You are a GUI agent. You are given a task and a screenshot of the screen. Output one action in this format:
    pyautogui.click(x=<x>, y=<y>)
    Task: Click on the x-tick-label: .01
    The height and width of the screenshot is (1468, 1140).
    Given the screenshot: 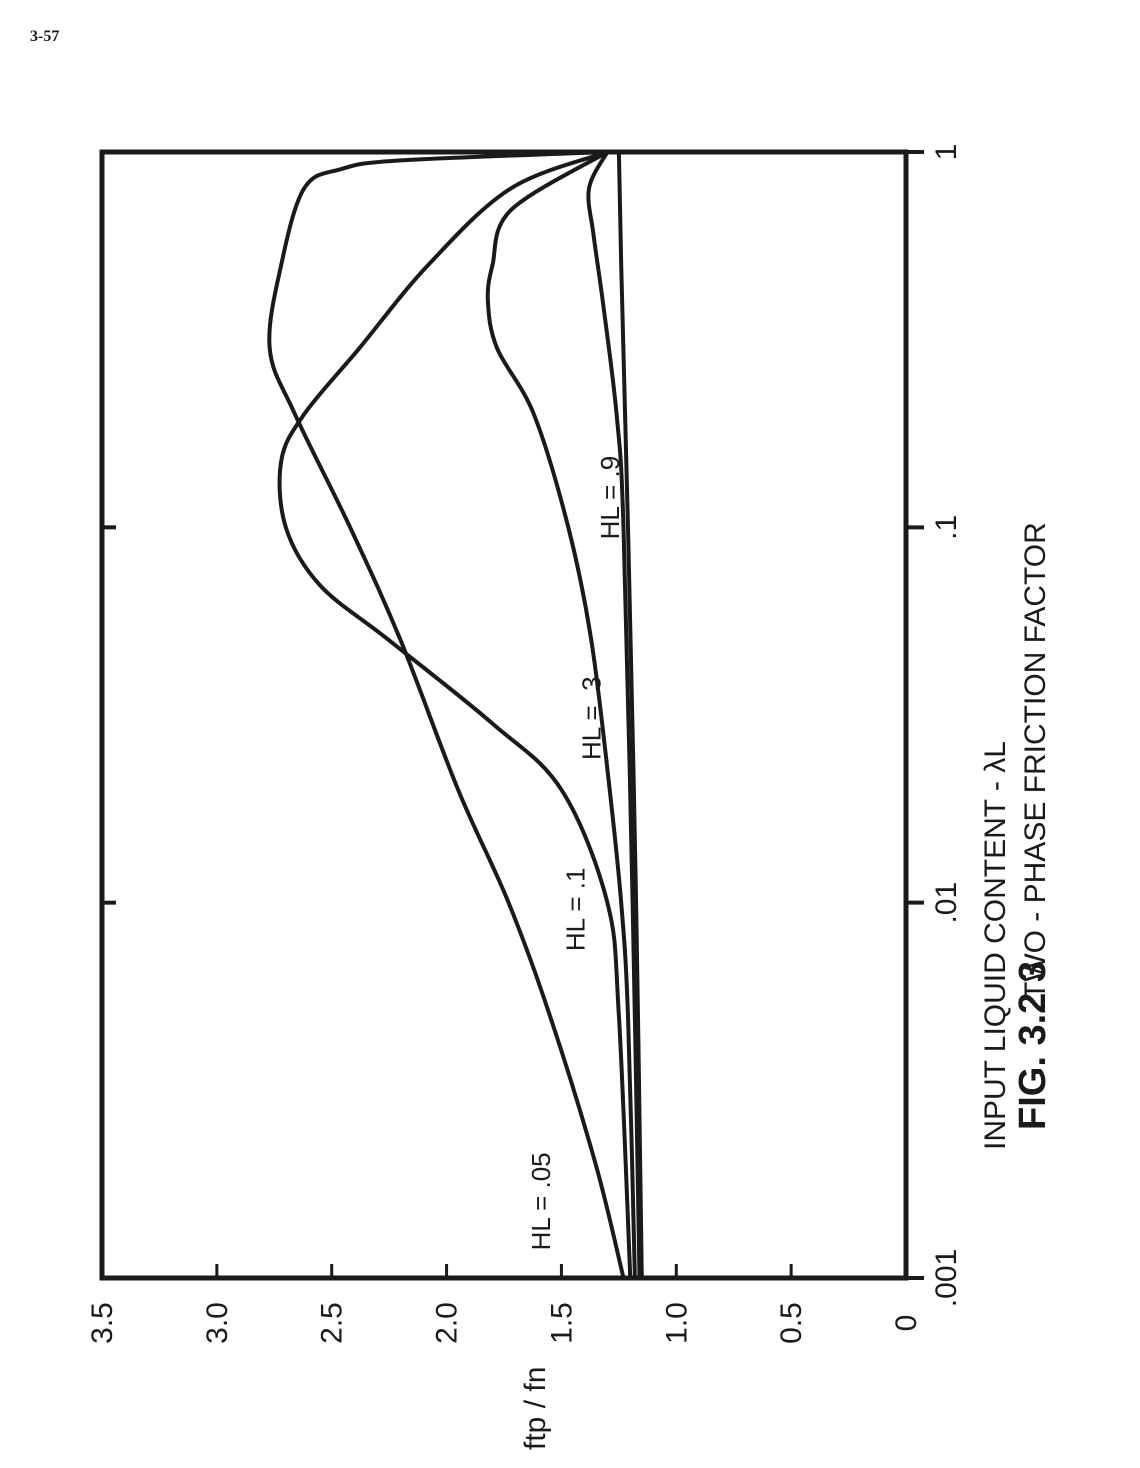 What is the action you would take?
    pyautogui.click(x=946, y=903)
    